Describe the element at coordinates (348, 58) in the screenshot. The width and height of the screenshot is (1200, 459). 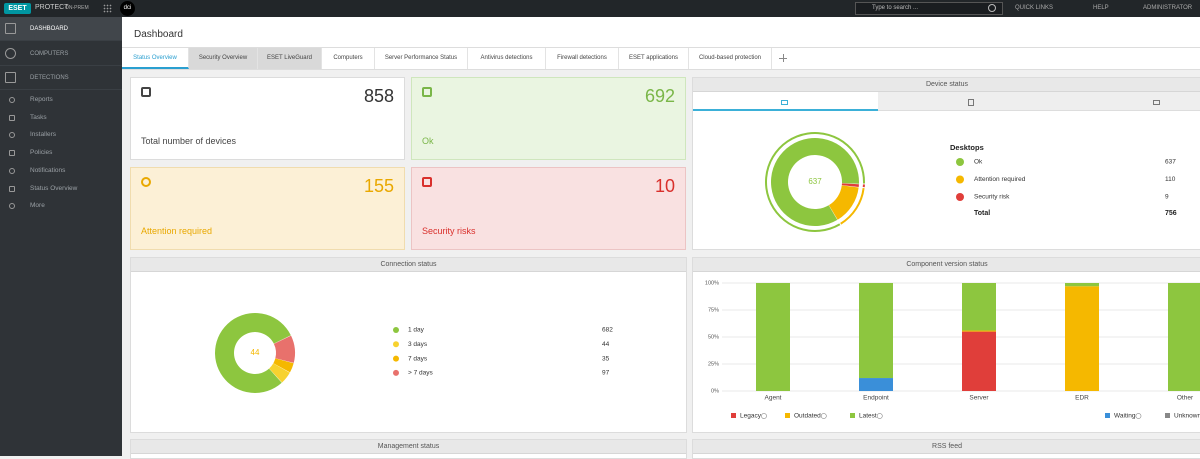
I see `tab: Computers` at that location.